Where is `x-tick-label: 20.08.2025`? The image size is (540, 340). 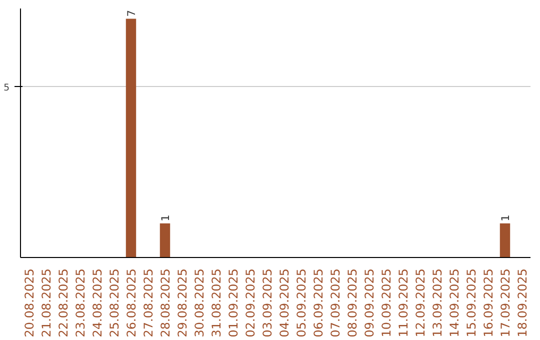 x-tick-label: 20.08.2025 is located at coordinates (29, 303).